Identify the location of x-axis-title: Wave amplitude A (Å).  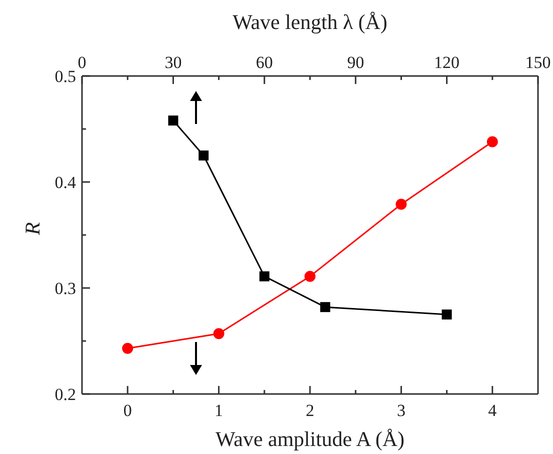
(310, 439).